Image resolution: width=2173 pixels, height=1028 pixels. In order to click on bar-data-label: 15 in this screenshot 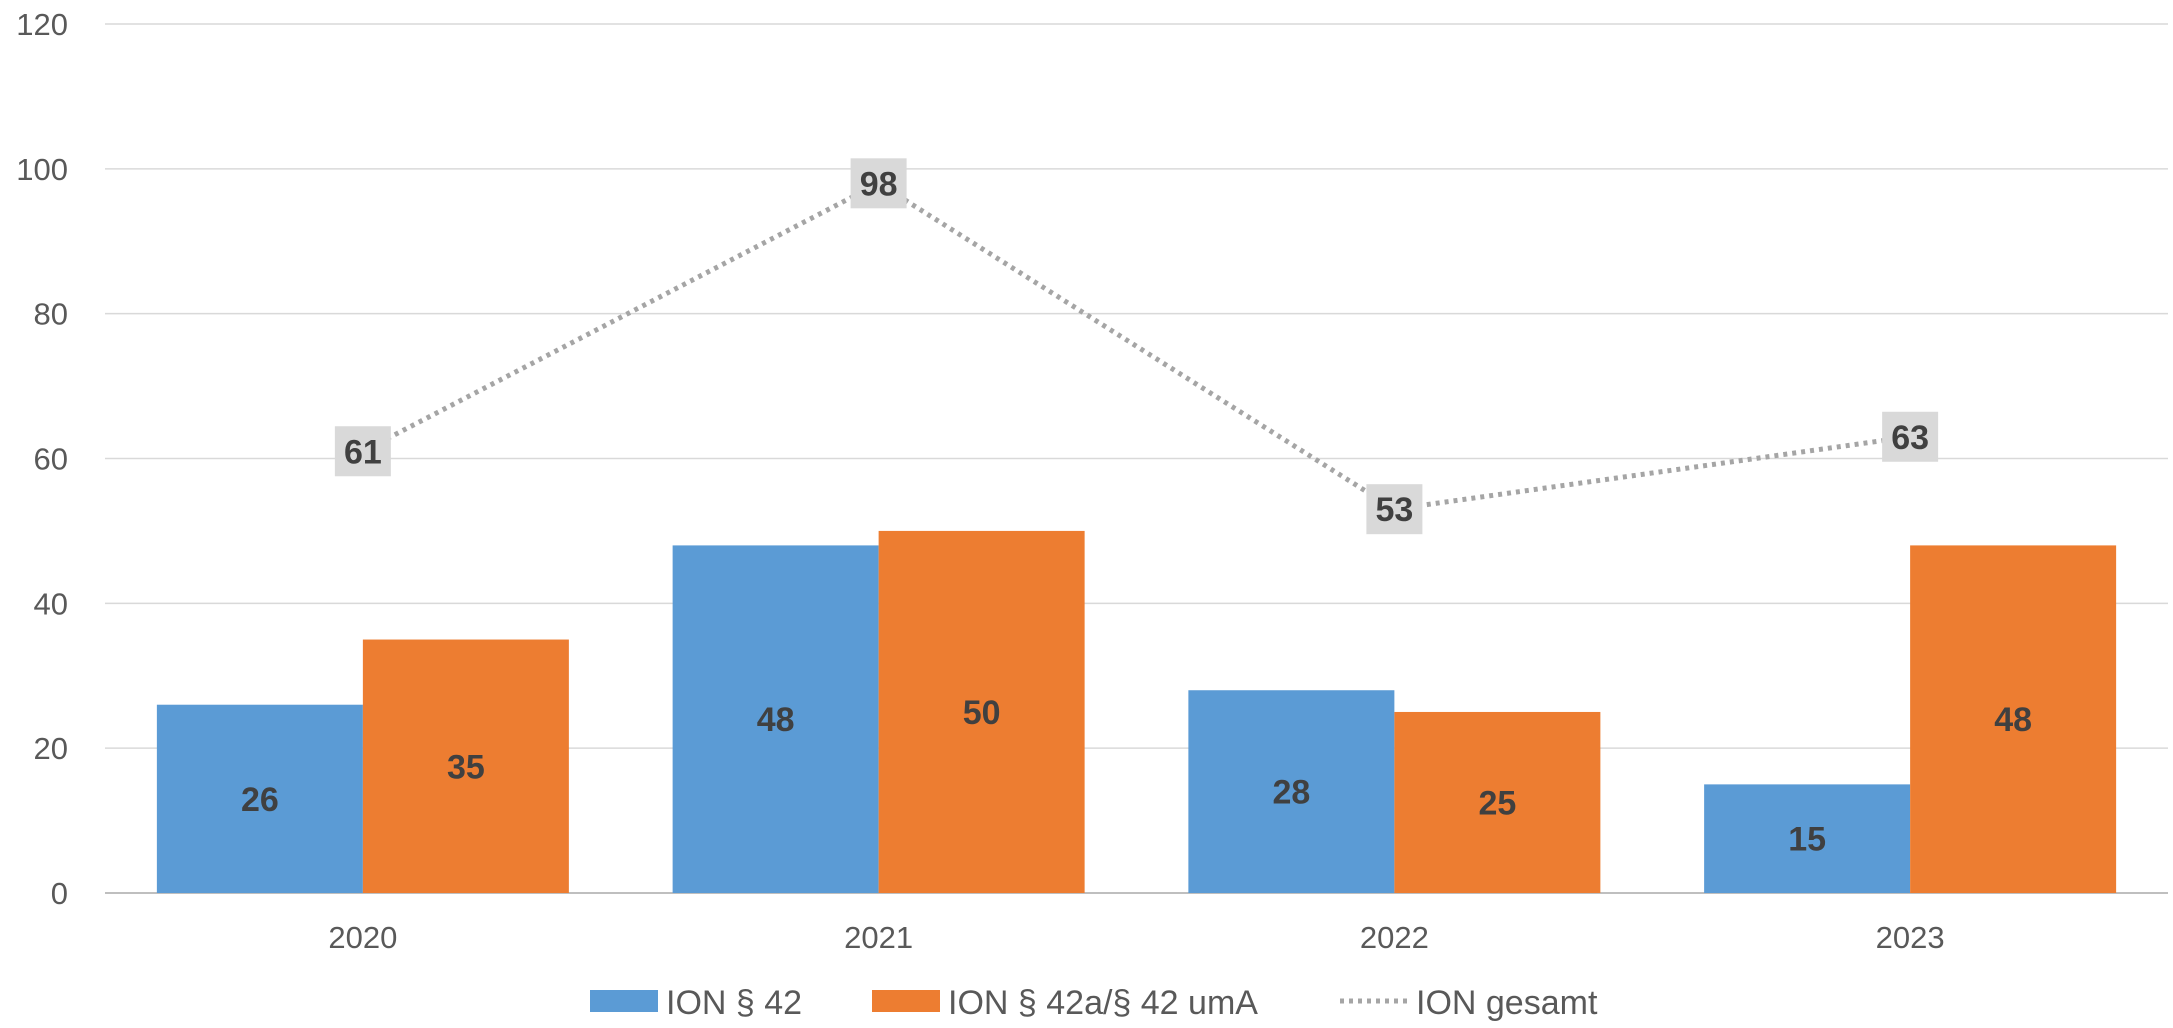, I will do `click(1807, 840)`.